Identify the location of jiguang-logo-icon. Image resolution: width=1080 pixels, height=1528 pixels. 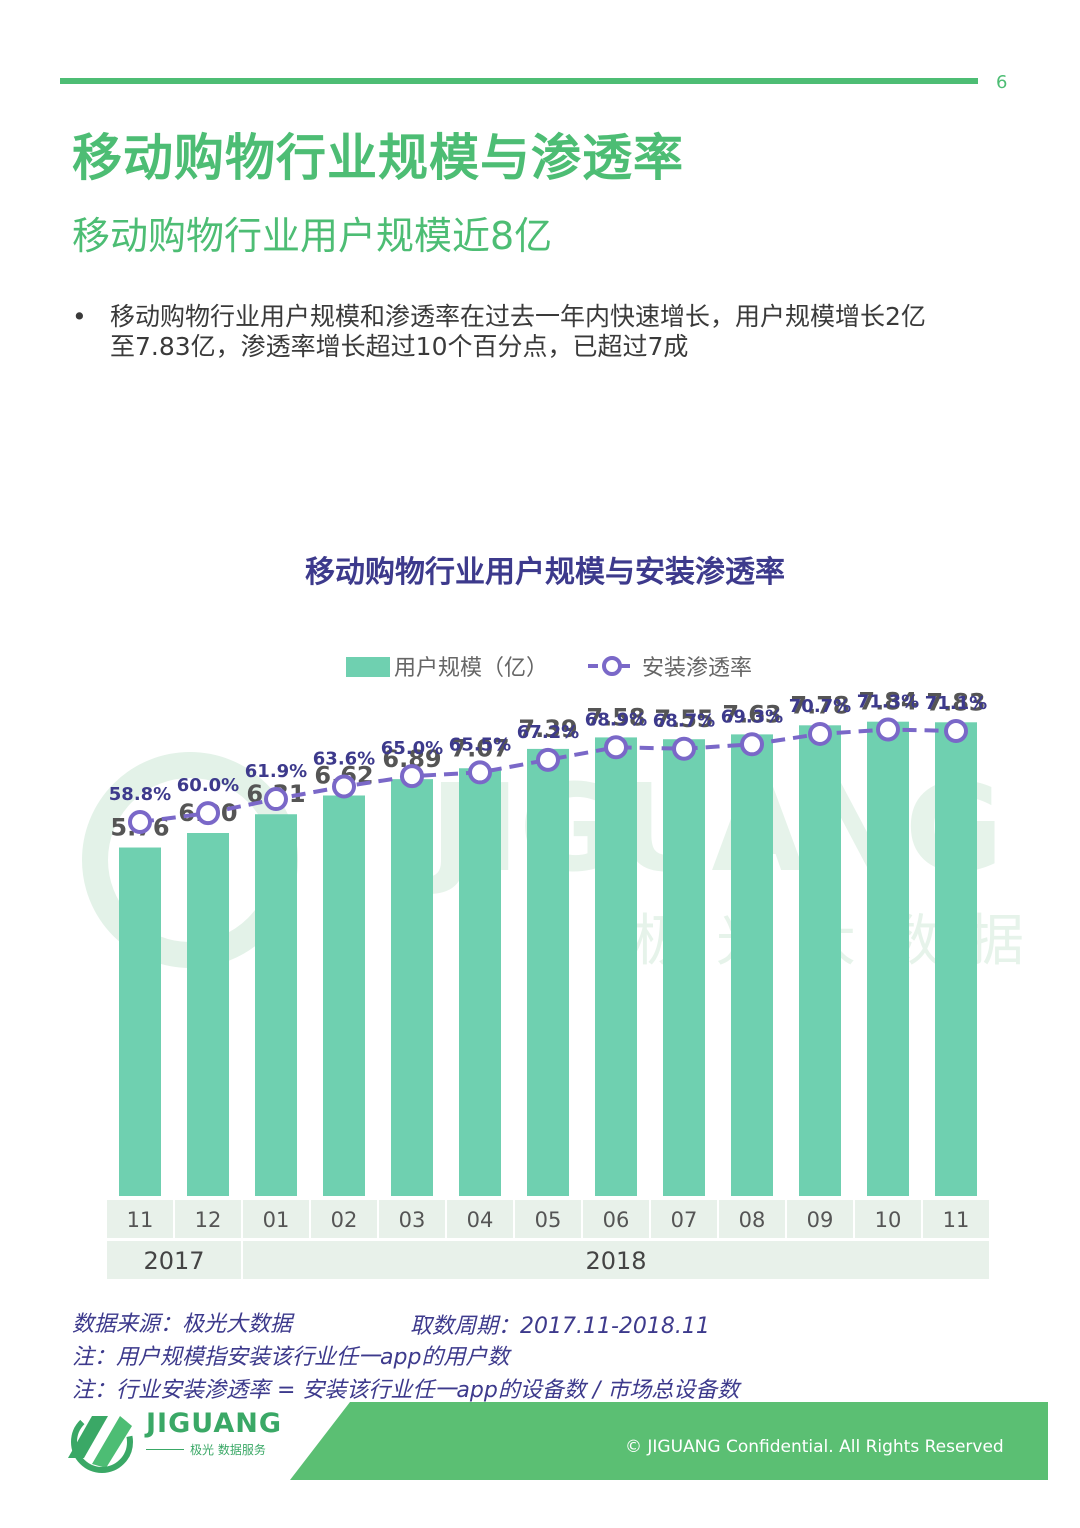
(100, 1442).